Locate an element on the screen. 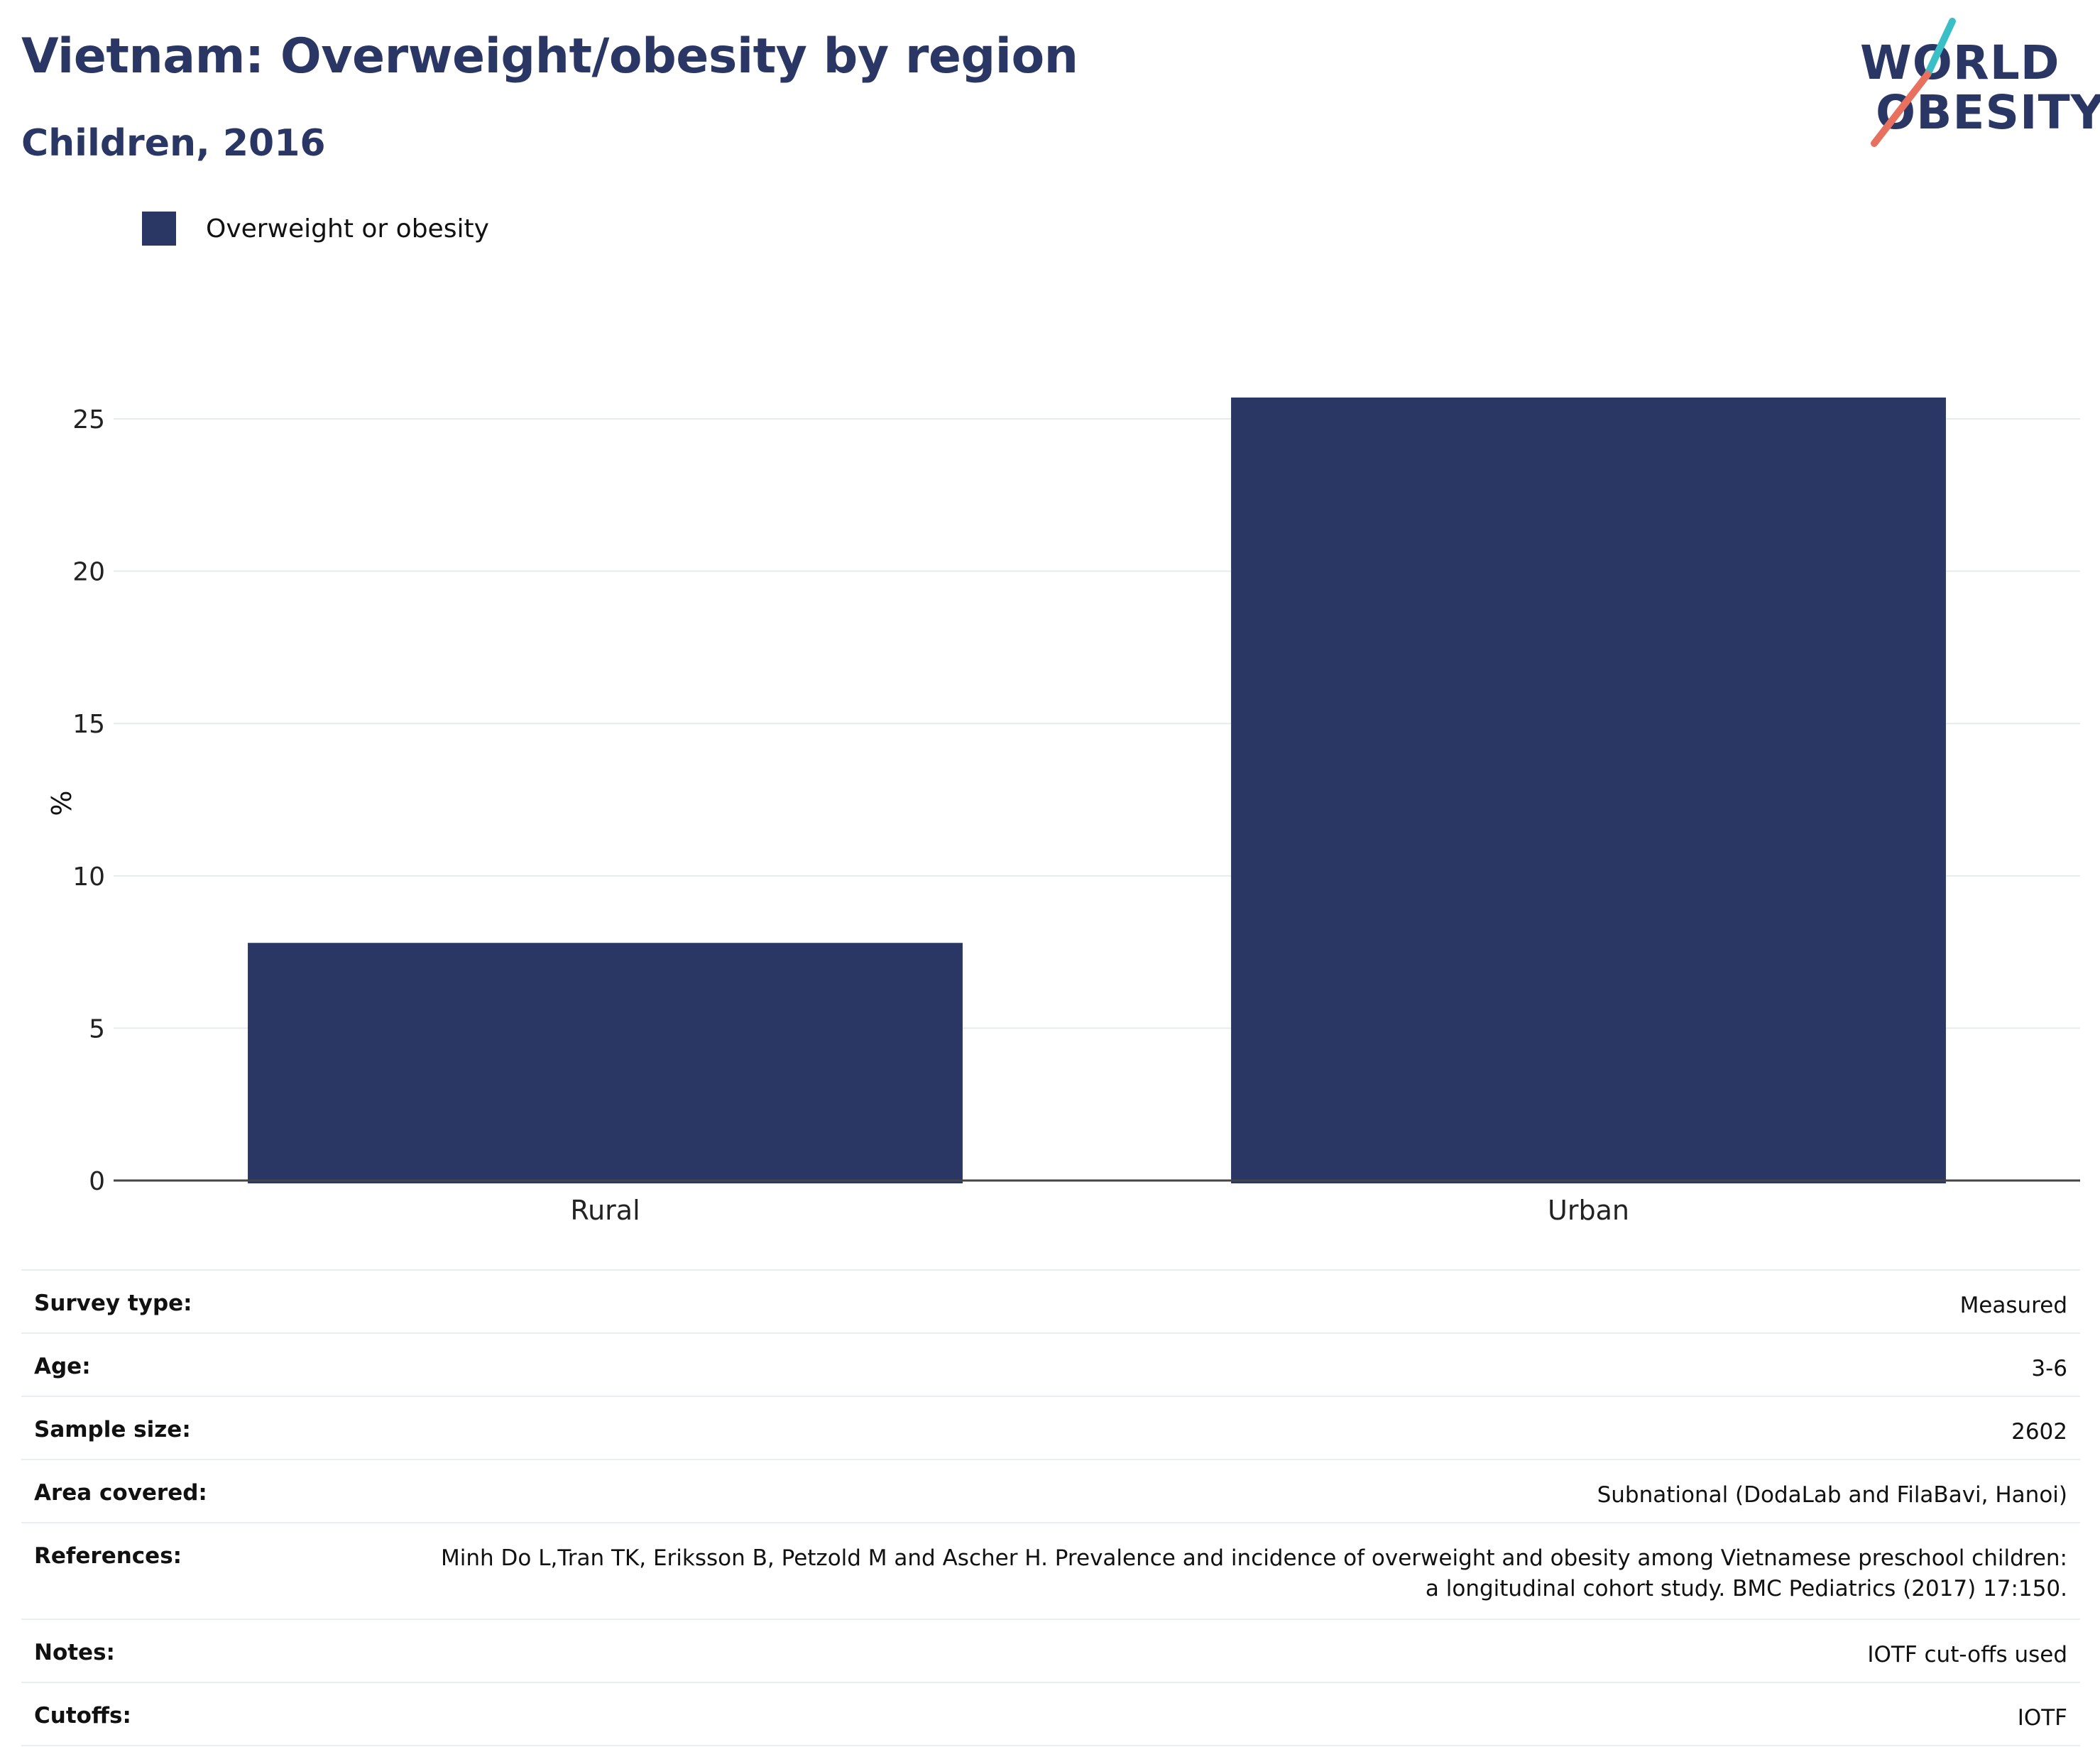 This screenshot has width=2100, height=1747. meta-key: References: is located at coordinates (108, 1556).